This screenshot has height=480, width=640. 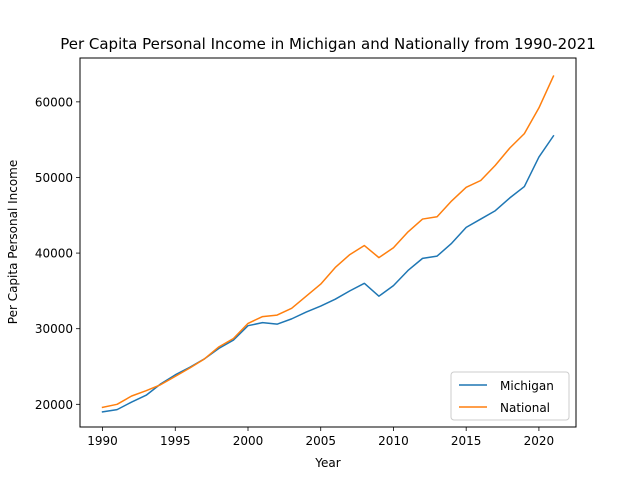 I want to click on x-tick-label: 2015, so click(x=466, y=441).